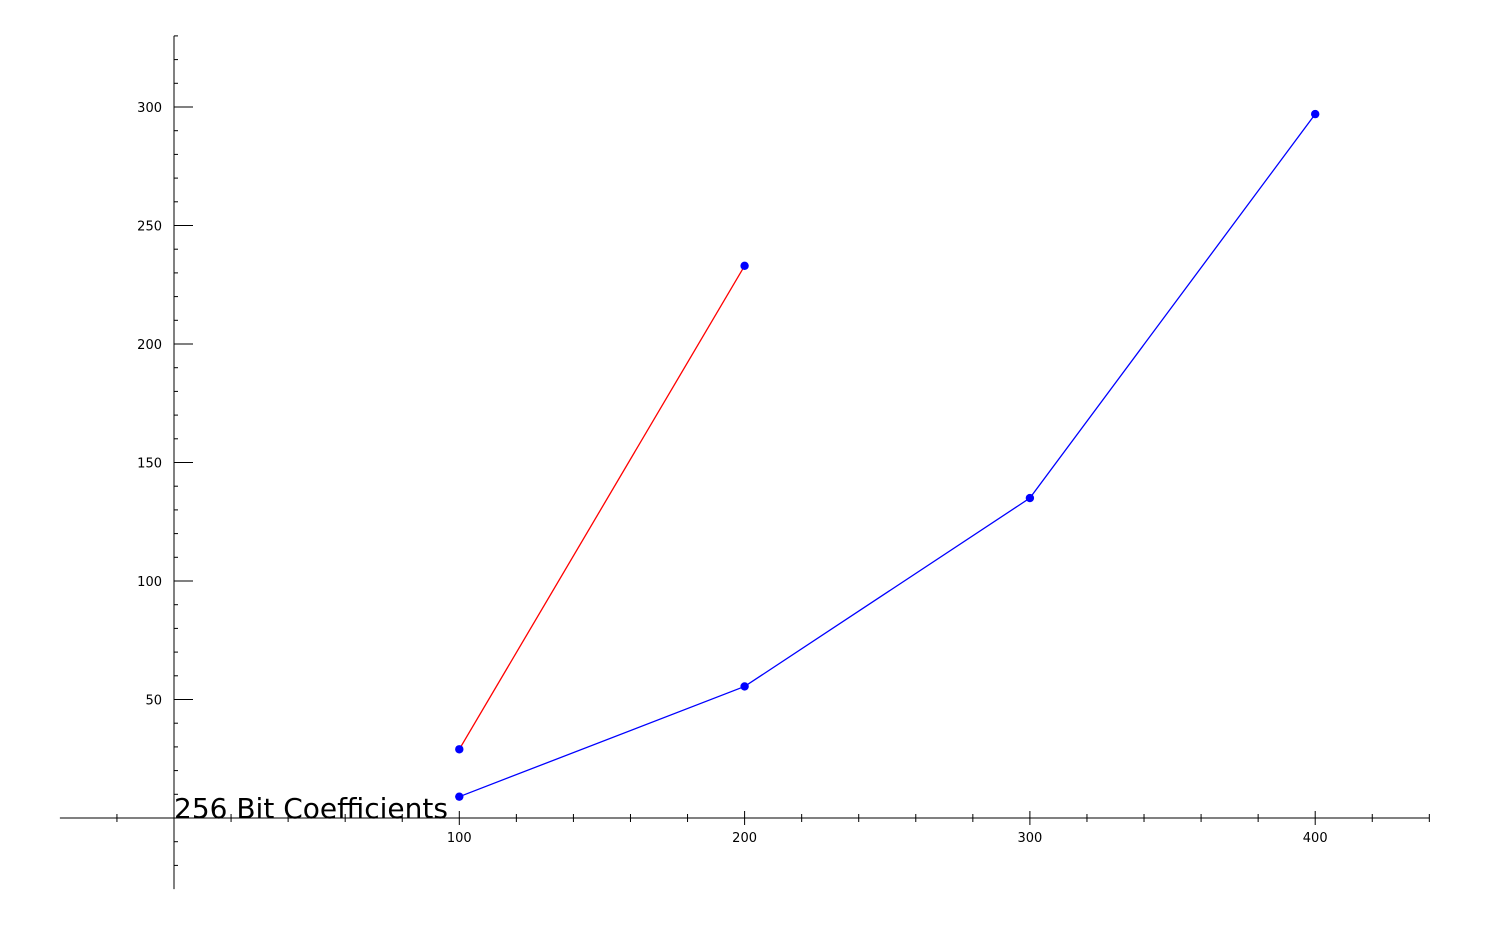 This screenshot has width=1500, height=927. Describe the element at coordinates (149, 108) in the screenshot. I see `y-tick-label: 300` at that location.